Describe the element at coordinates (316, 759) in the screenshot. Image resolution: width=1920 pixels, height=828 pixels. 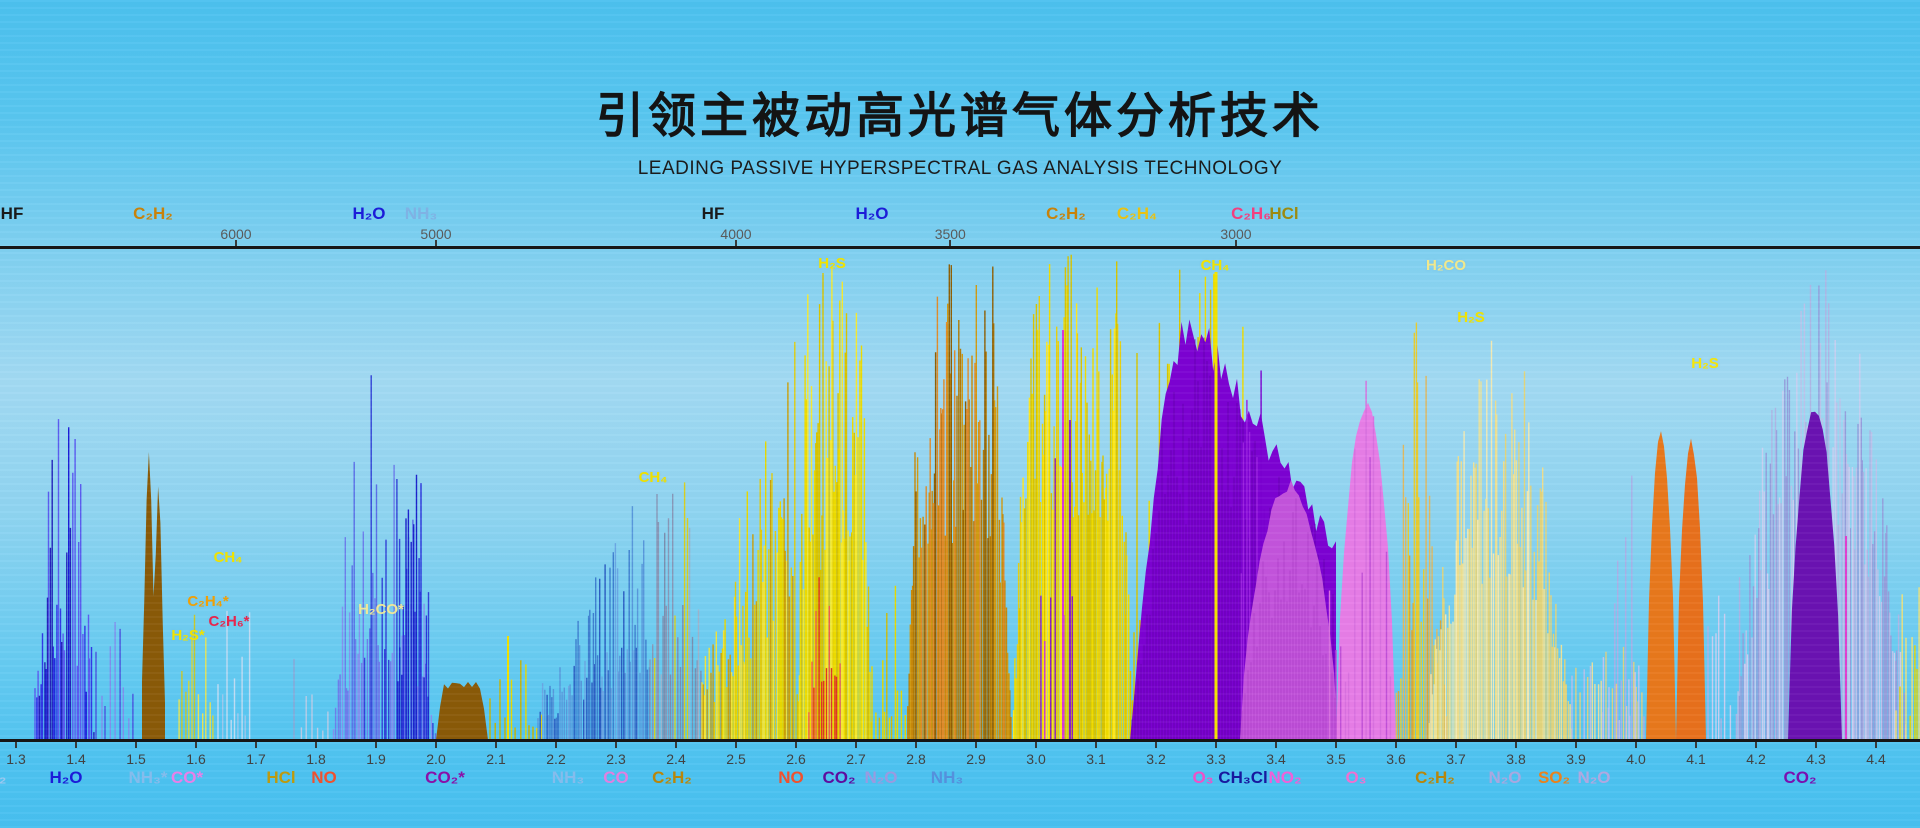
I see `wavelength-tick-label: 1.8` at that location.